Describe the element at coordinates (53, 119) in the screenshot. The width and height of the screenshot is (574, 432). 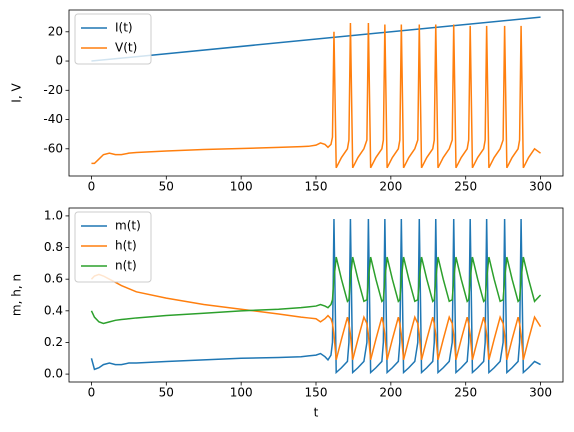
I see `y-tick-label: -40` at that location.